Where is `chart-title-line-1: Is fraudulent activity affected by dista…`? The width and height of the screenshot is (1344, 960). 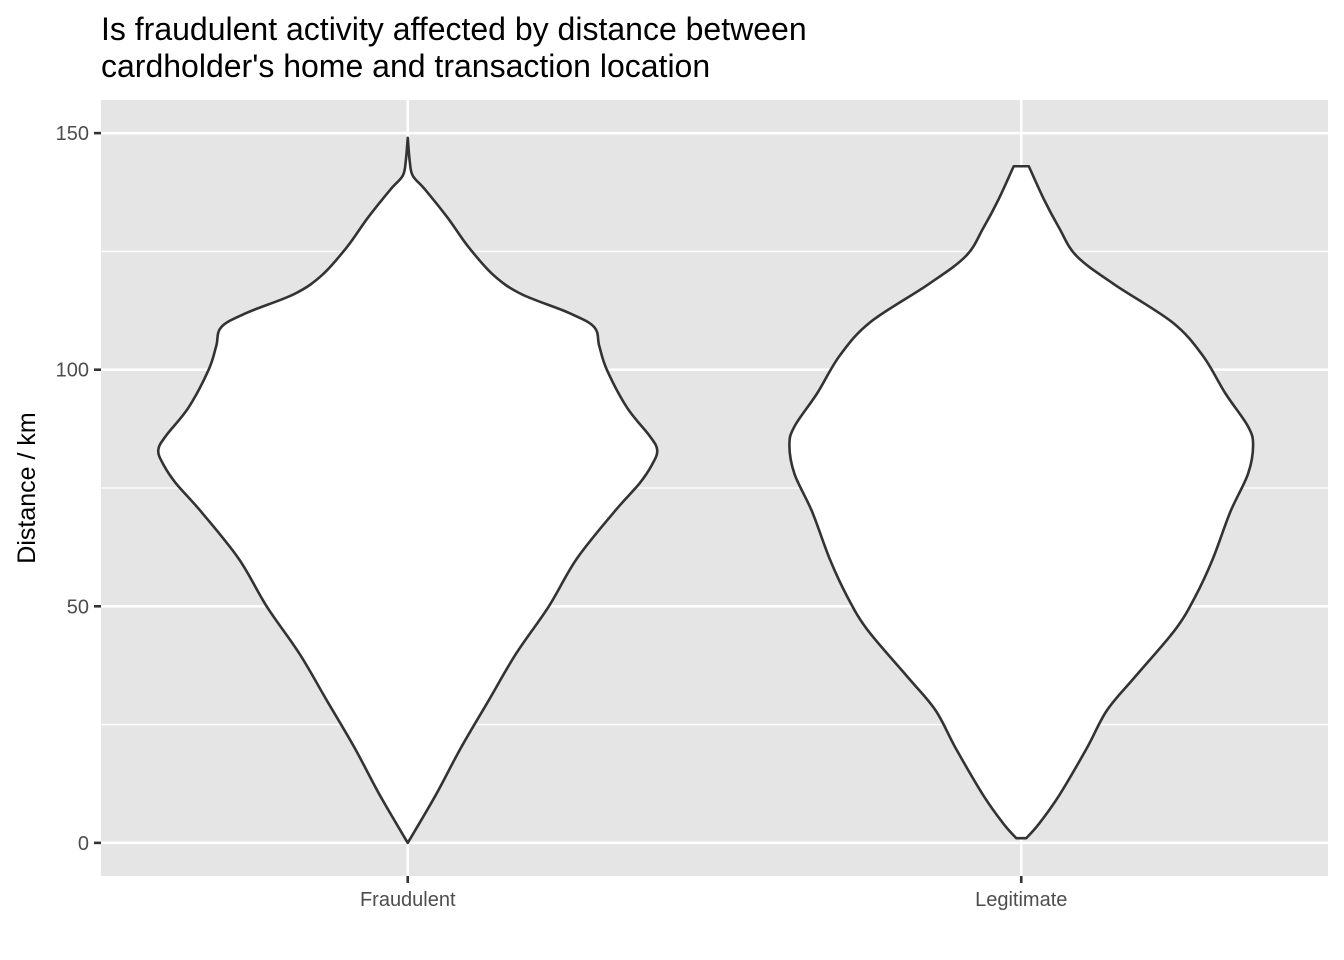 chart-title-line-1: Is fraudulent activity affected by dista… is located at coordinates (454, 29).